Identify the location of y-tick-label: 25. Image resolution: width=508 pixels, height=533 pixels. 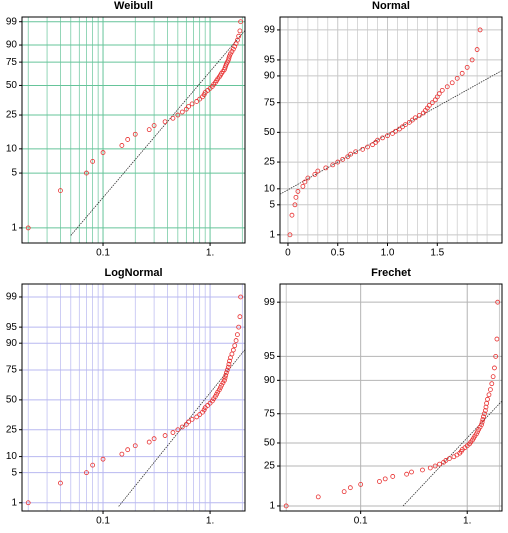
(270, 466).